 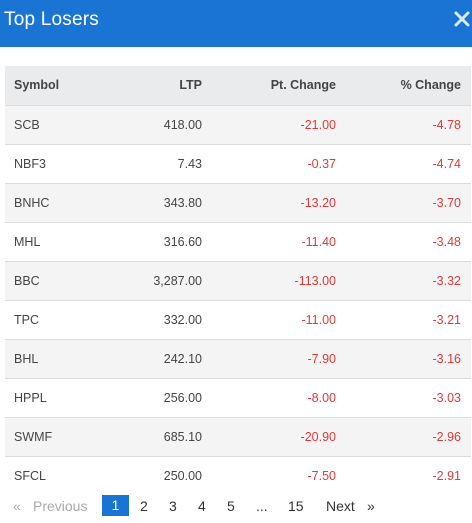 I want to click on cell-symbol: SFCL, so click(x=30, y=475).